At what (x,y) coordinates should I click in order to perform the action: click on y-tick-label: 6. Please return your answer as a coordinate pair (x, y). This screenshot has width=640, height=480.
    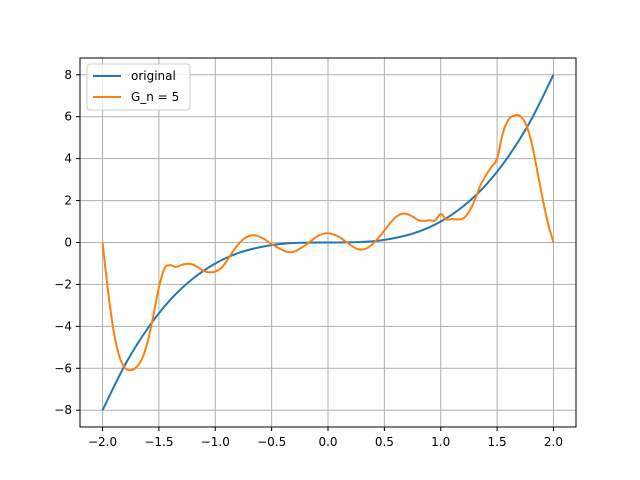
    Looking at the image, I should click on (68, 117).